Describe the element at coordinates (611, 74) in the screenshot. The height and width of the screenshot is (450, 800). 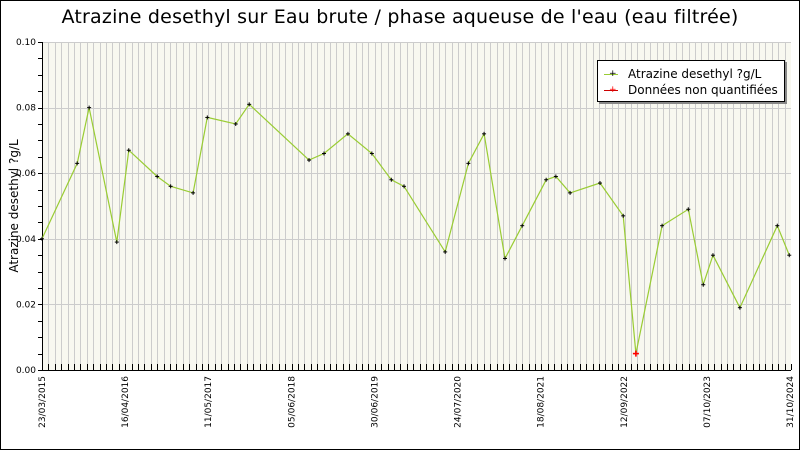
I see `plus-marker-icon: +` at that location.